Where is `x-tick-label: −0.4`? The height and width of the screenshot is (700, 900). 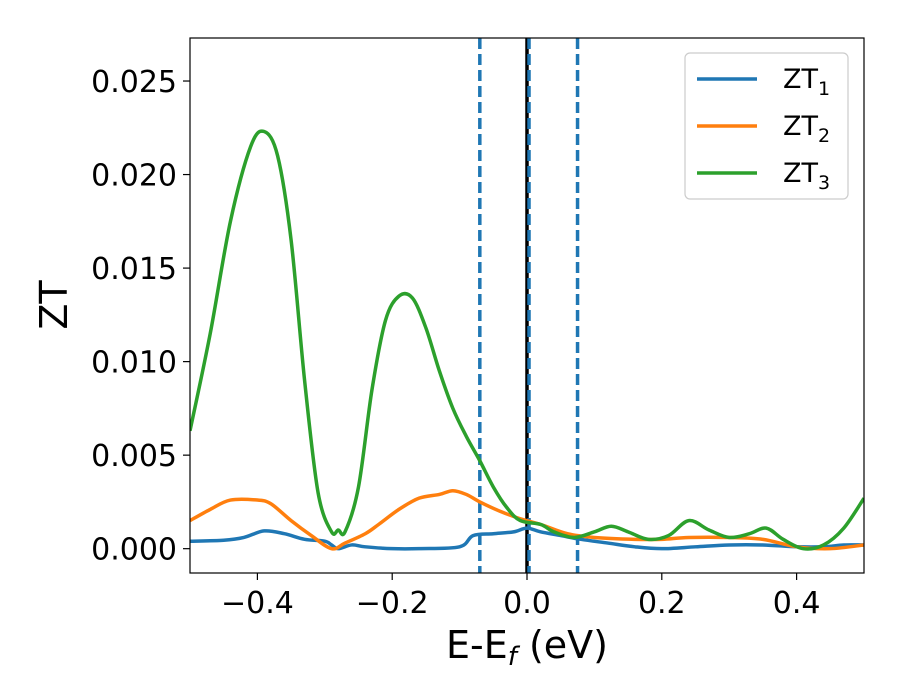 x-tick-label: −0.4 is located at coordinates (257, 603).